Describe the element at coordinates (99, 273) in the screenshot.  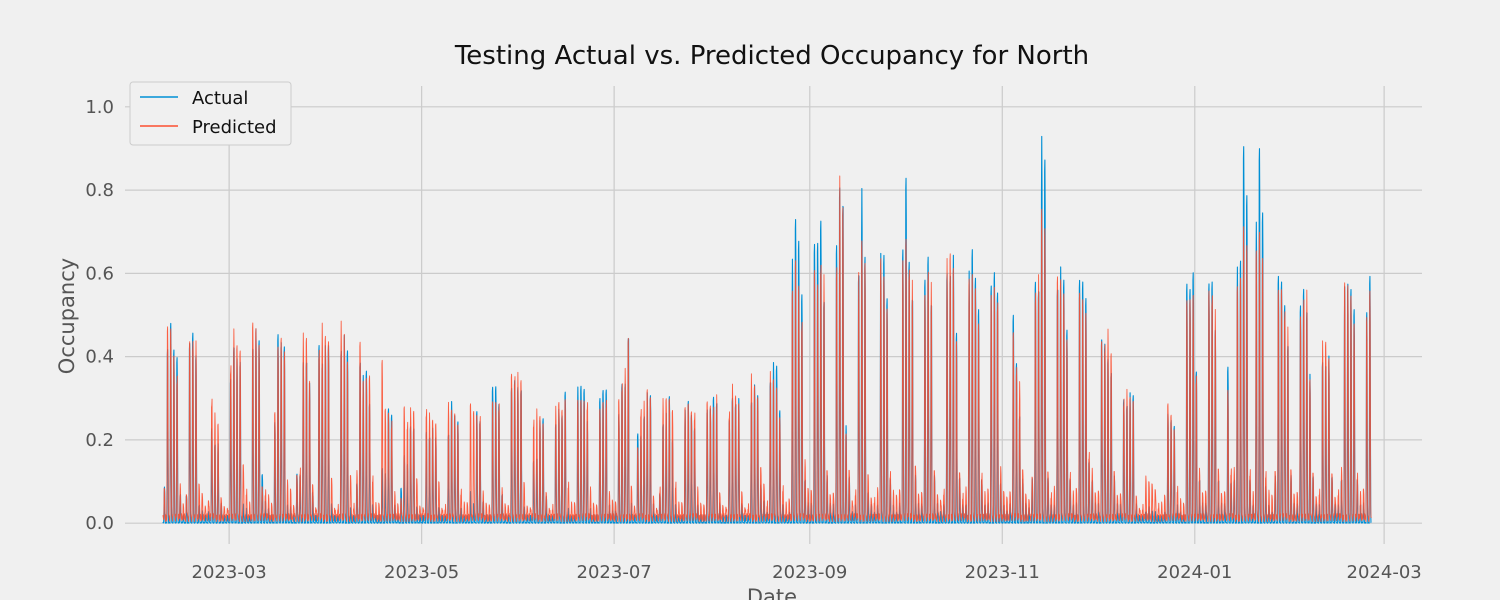
I see `y-tick-label: 0.6` at that location.